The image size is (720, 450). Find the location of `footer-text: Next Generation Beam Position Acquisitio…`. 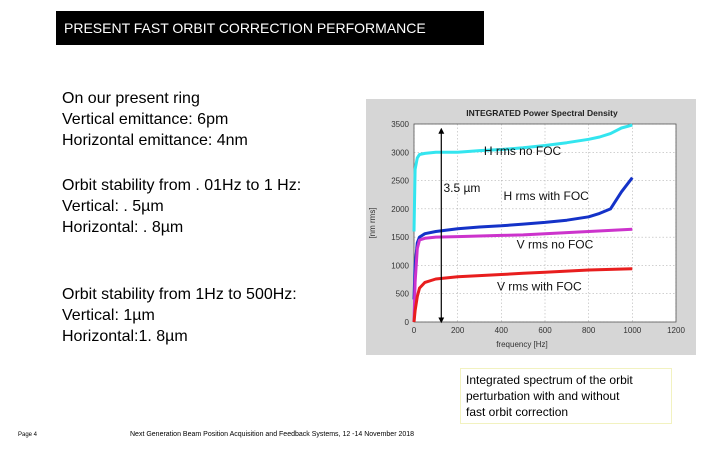

footer-text: Next Generation Beam Position Acquisitio… is located at coordinates (272, 434).